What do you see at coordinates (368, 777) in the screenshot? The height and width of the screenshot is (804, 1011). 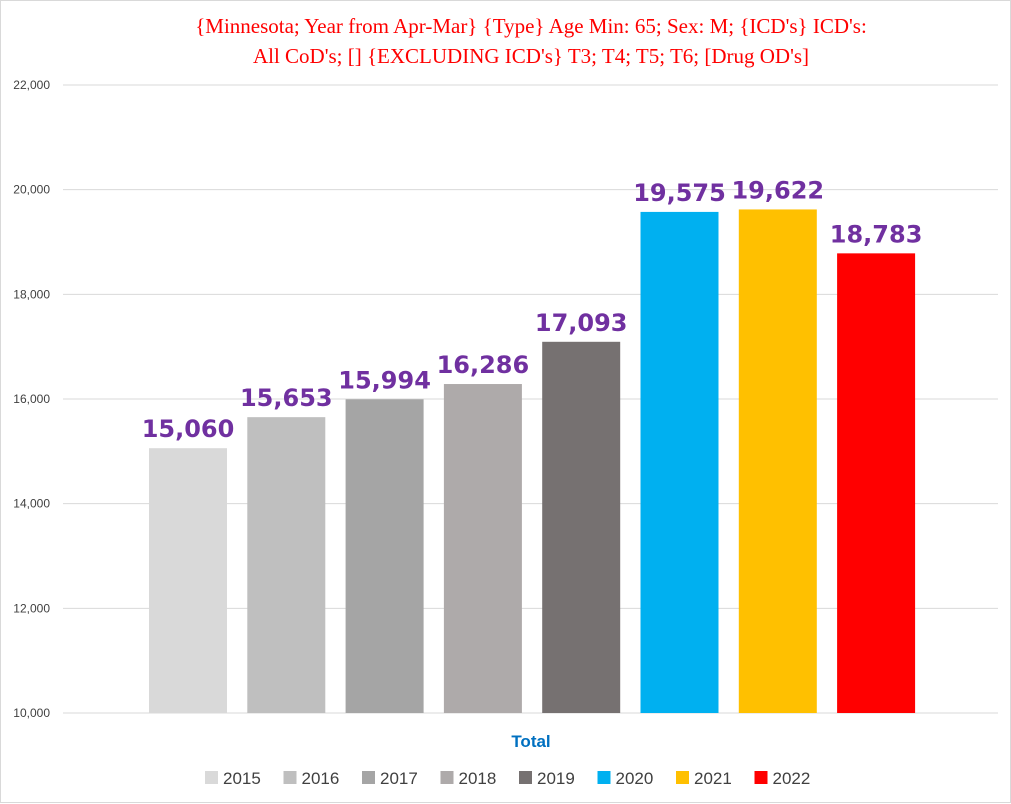 I see `legend-swatch-2017` at bounding box center [368, 777].